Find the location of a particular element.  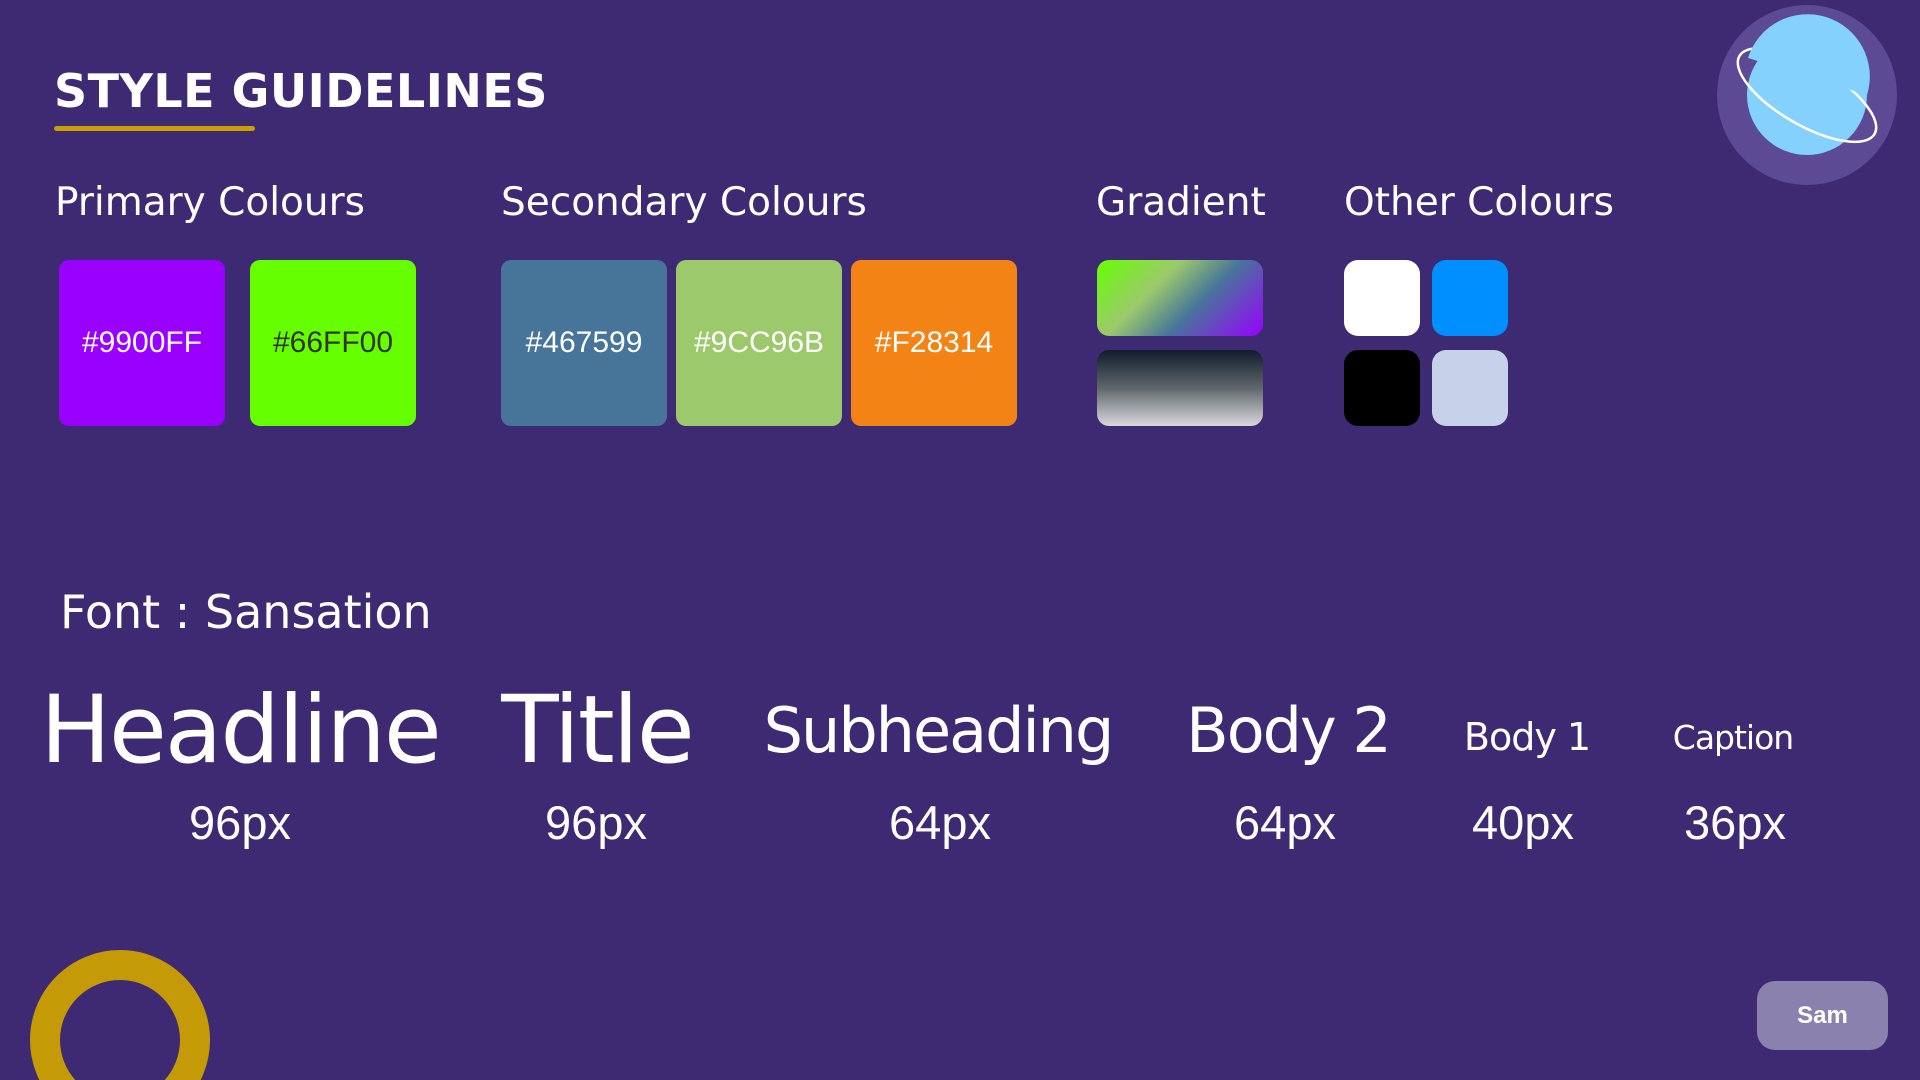

secondary-colours-heading: Secondary Colours is located at coordinates (684, 202).